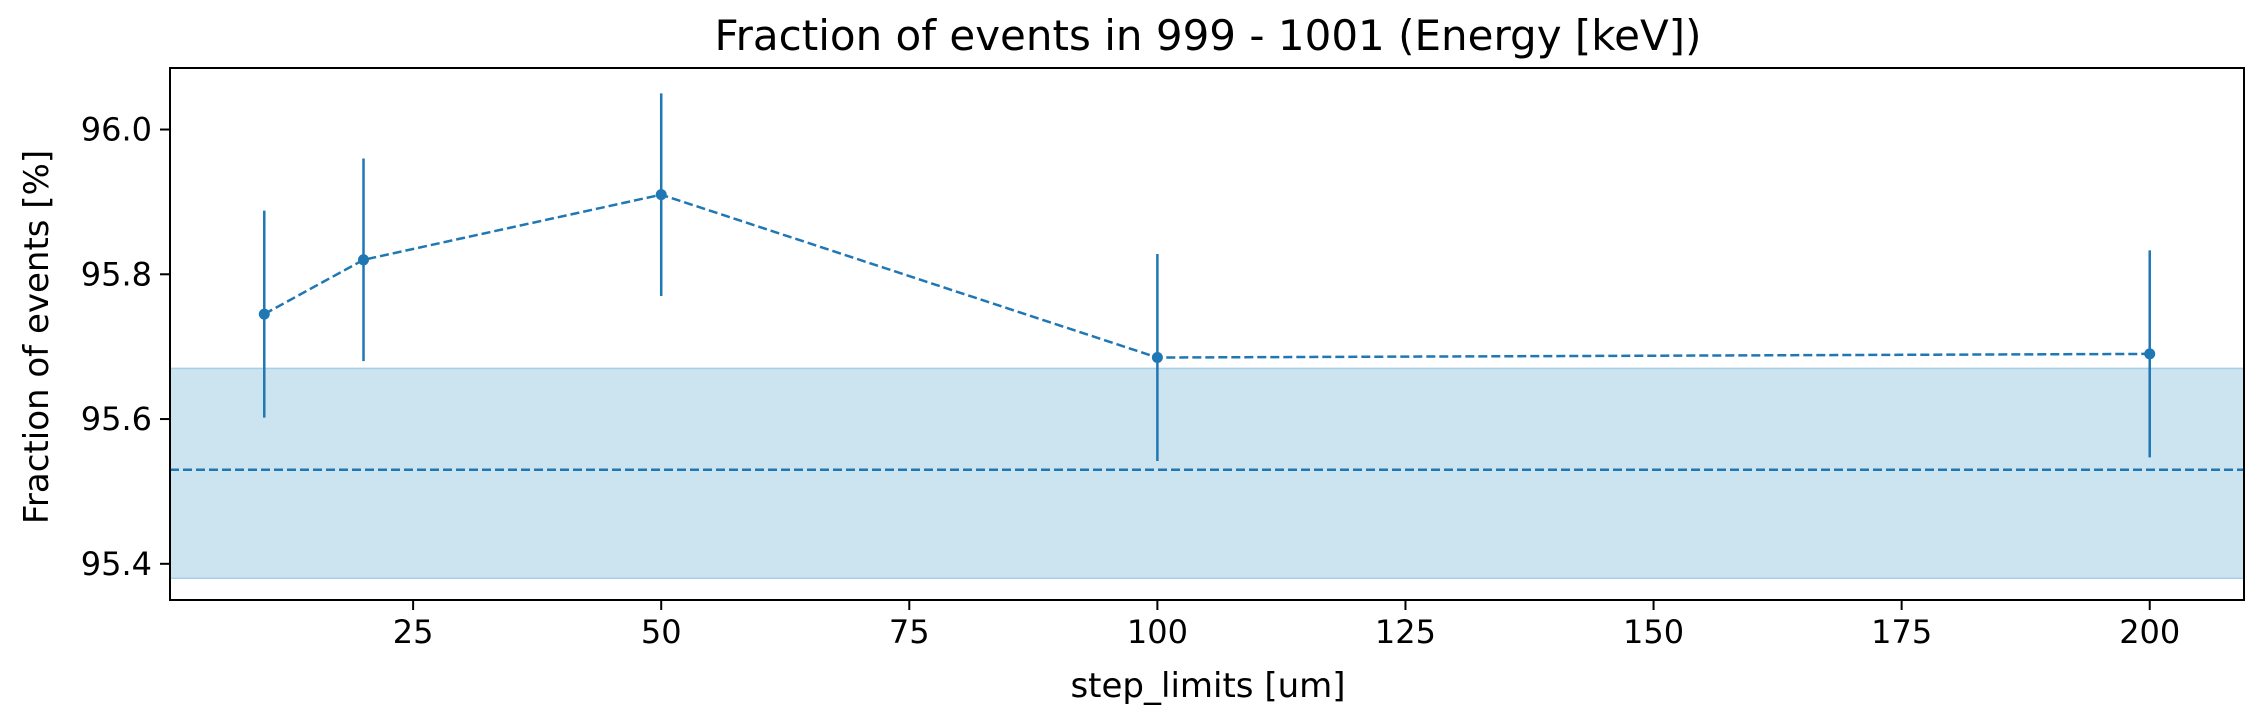  Describe the element at coordinates (116, 419) in the screenshot. I see `y-tick-label: 95.6` at that location.